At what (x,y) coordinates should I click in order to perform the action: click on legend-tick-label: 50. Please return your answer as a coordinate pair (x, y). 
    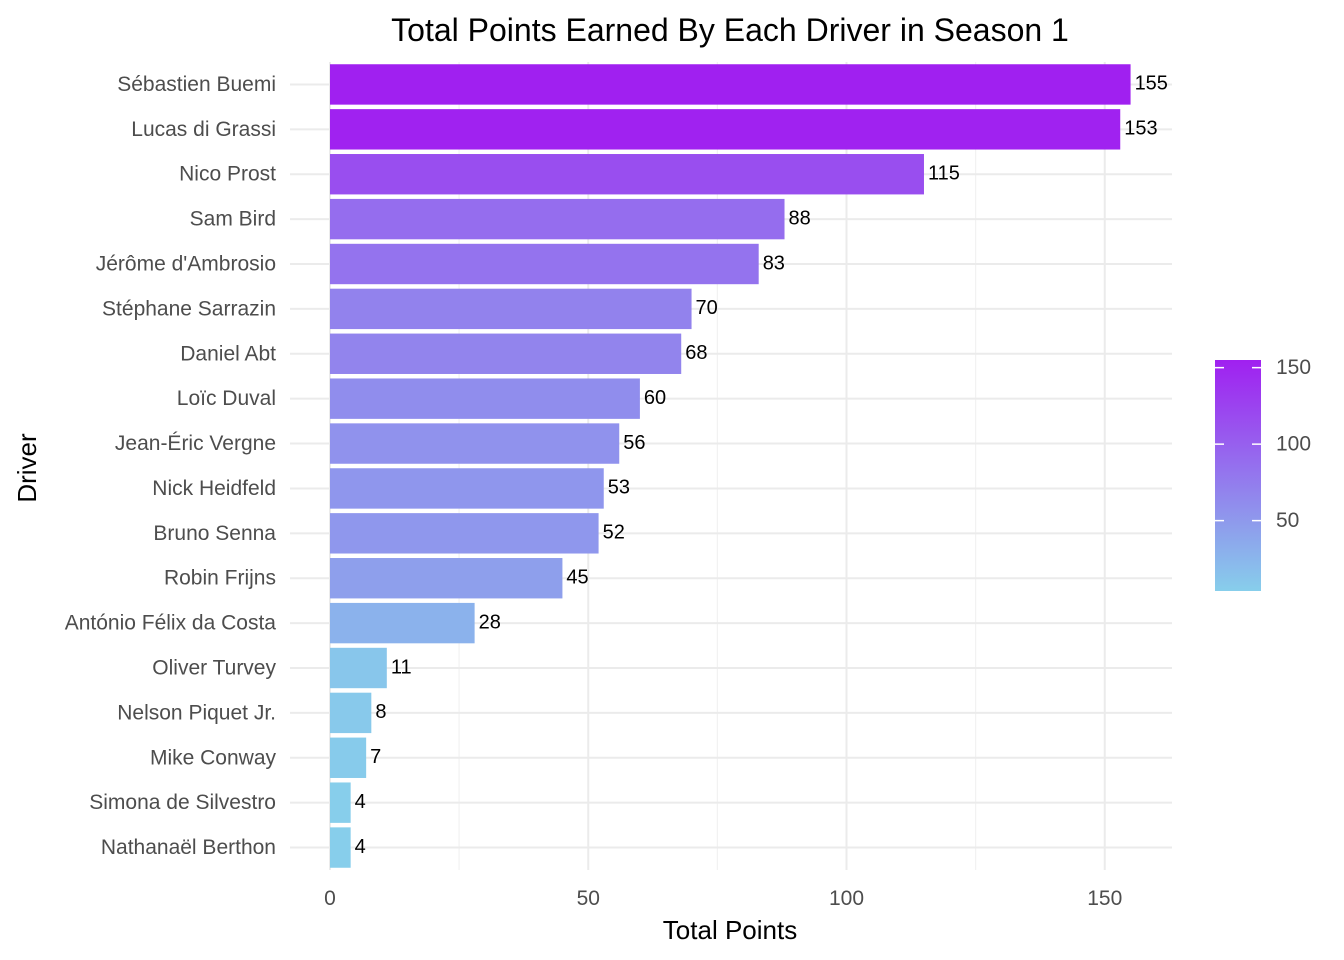
    Looking at the image, I should click on (1287, 520).